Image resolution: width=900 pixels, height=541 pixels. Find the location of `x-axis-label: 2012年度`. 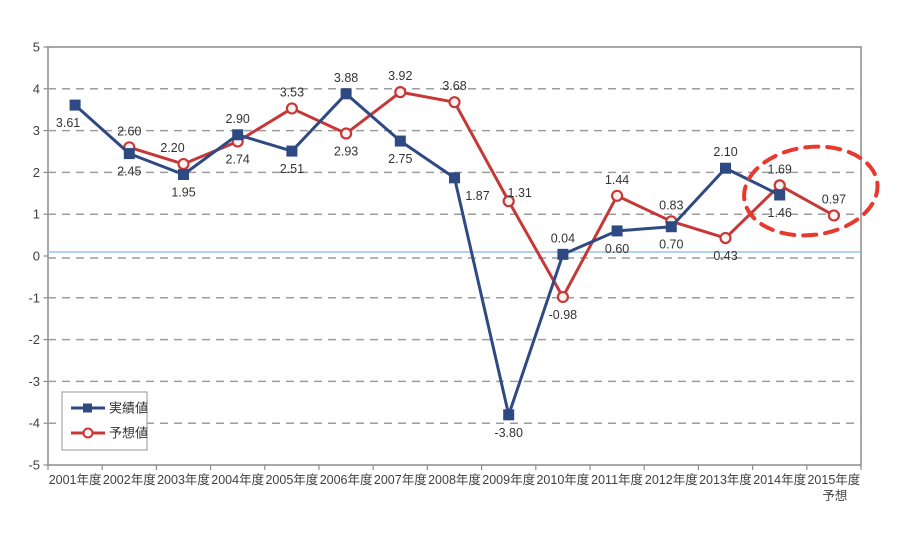

x-axis-label: 2012年度 is located at coordinates (671, 479).